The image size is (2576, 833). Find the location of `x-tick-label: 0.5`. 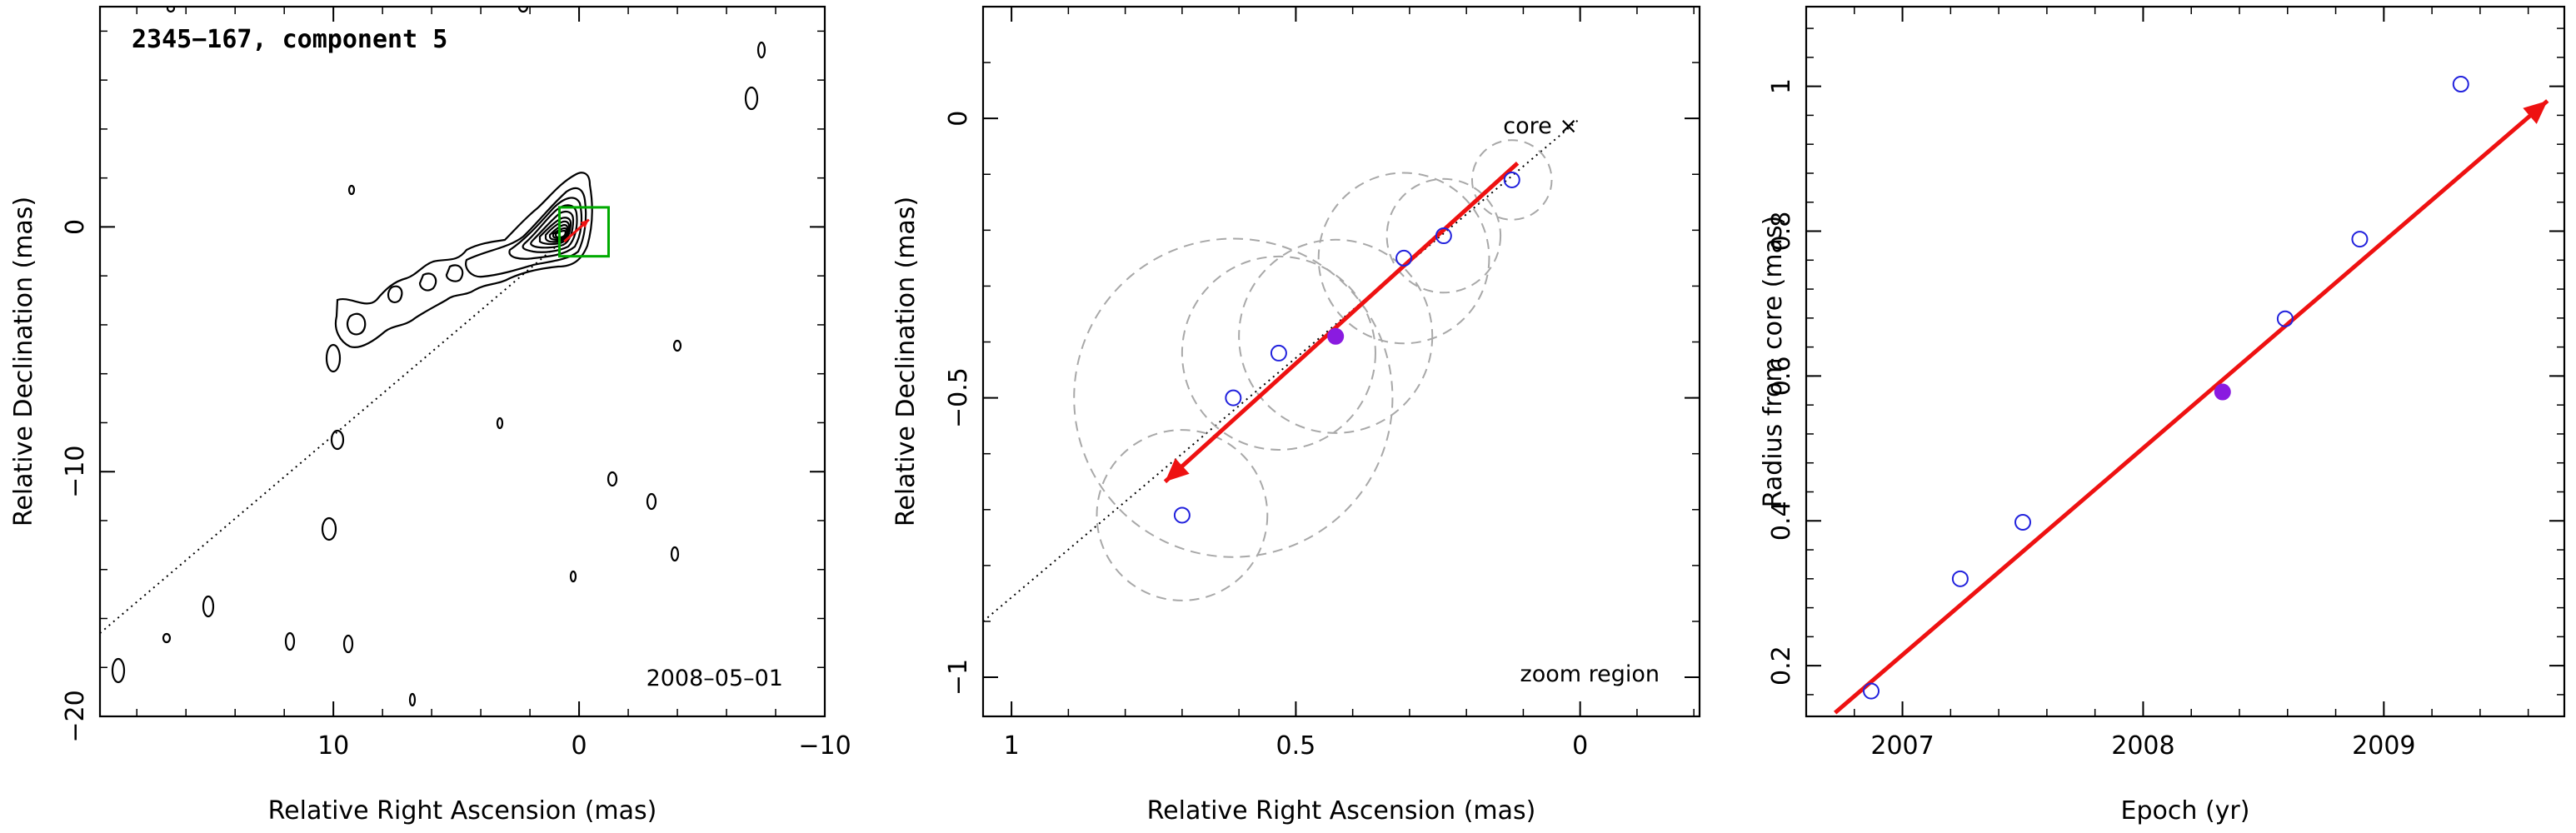

x-tick-label: 0.5 is located at coordinates (1296, 746).